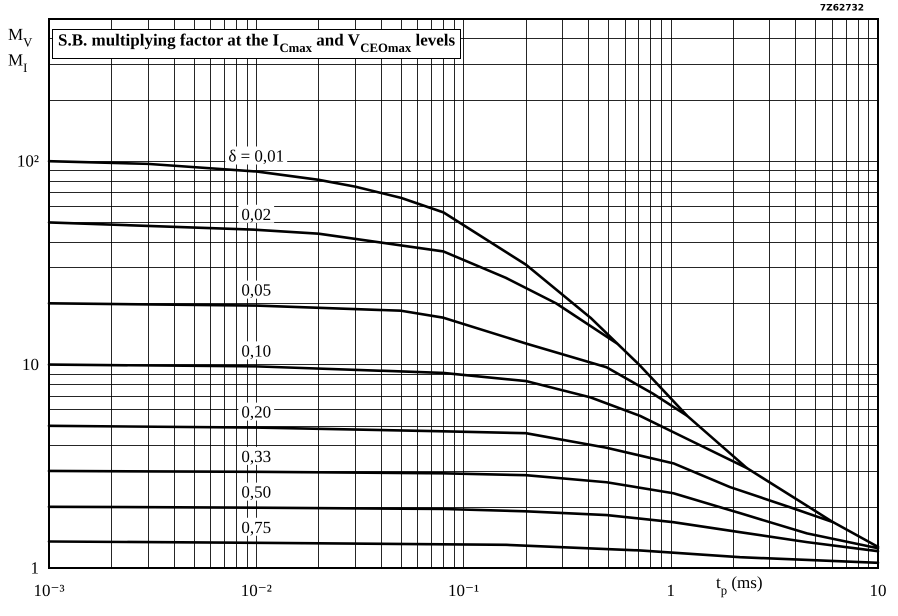 This screenshot has width=898, height=616. I want to click on y-tick-label: 1, so click(34, 568).